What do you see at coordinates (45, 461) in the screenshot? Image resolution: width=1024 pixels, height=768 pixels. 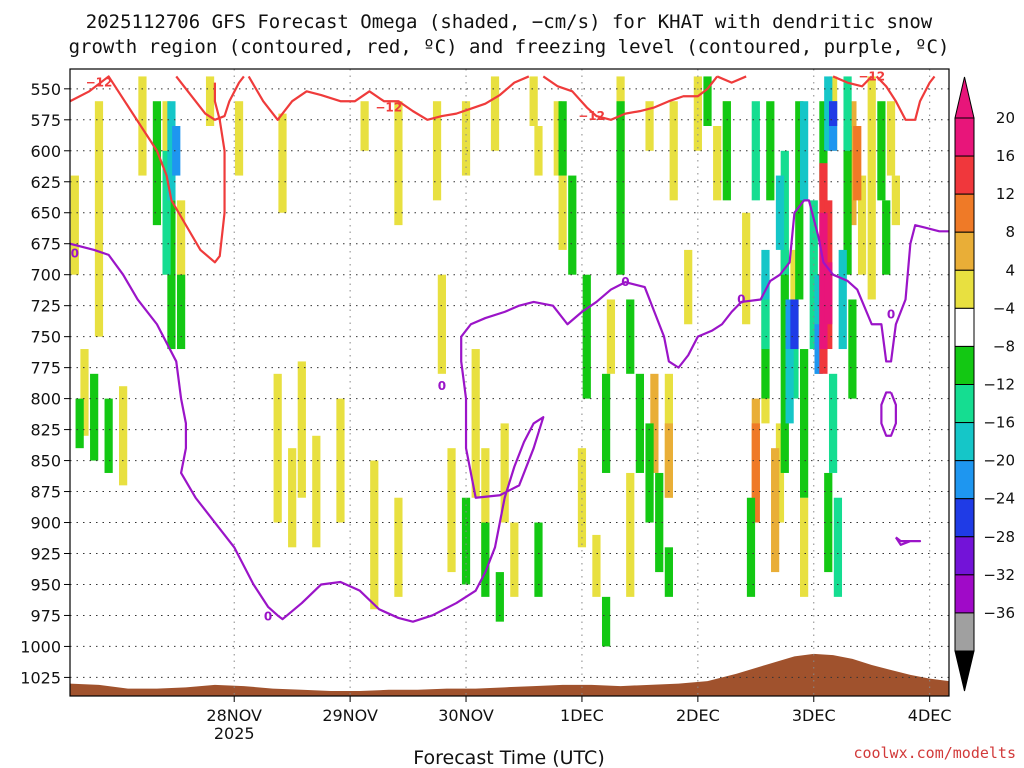 I see `y-tick-label: 850` at bounding box center [45, 461].